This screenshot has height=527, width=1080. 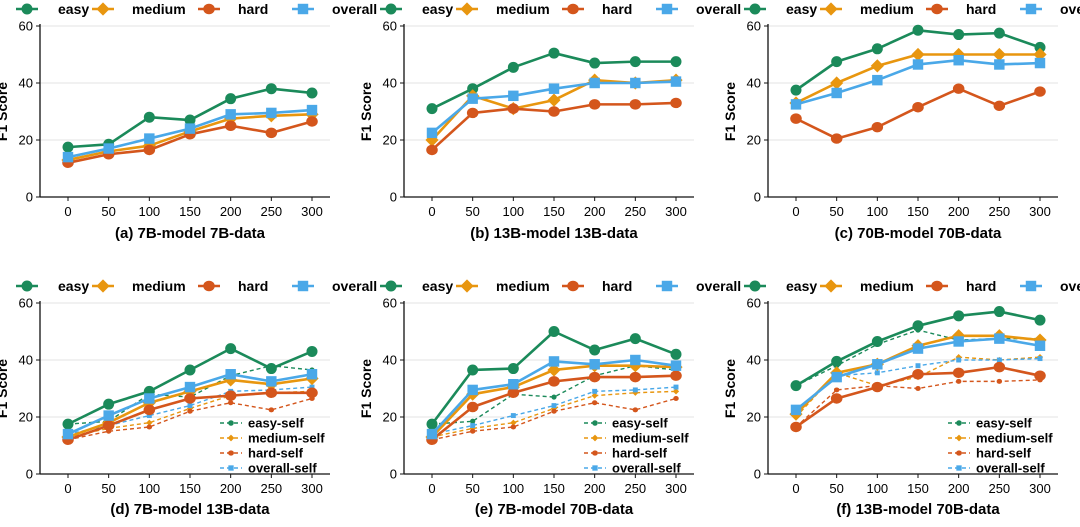 What do you see at coordinates (103, 286) in the screenshot?
I see `legend-marker-medium` at bounding box center [103, 286].